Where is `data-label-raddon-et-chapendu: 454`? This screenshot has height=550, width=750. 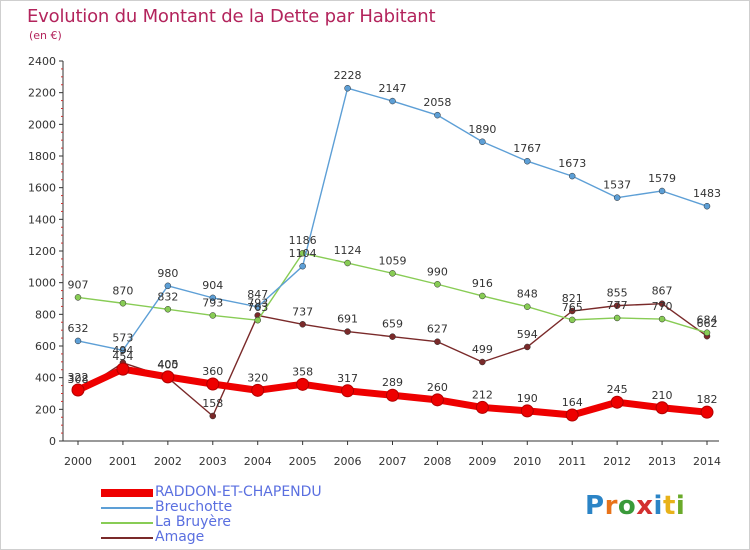 data-label-raddon-et-chapendu: 454 is located at coordinates (122, 356).